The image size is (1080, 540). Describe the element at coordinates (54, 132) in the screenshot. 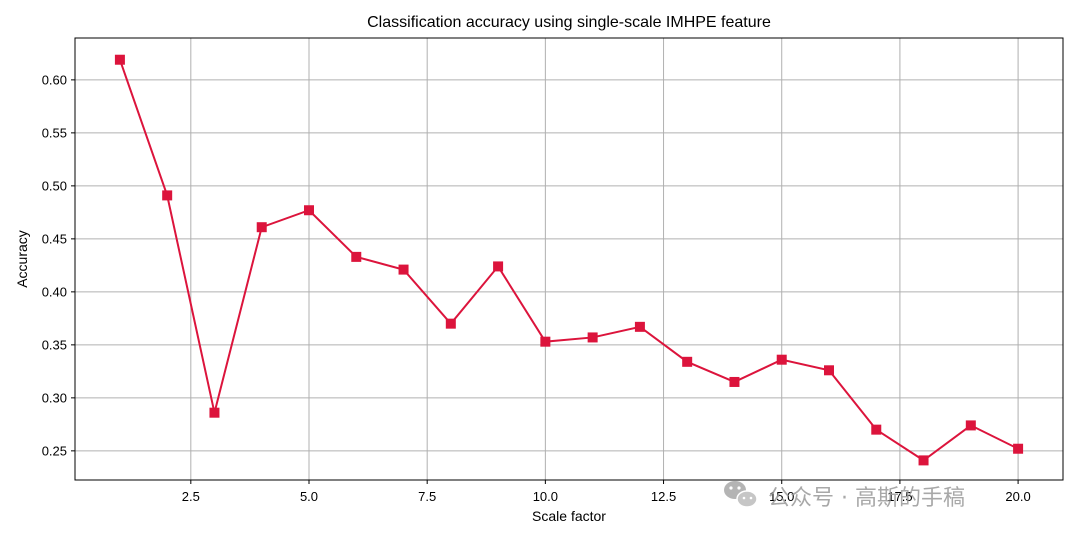

I see `y-tick-label: 0.55` at that location.